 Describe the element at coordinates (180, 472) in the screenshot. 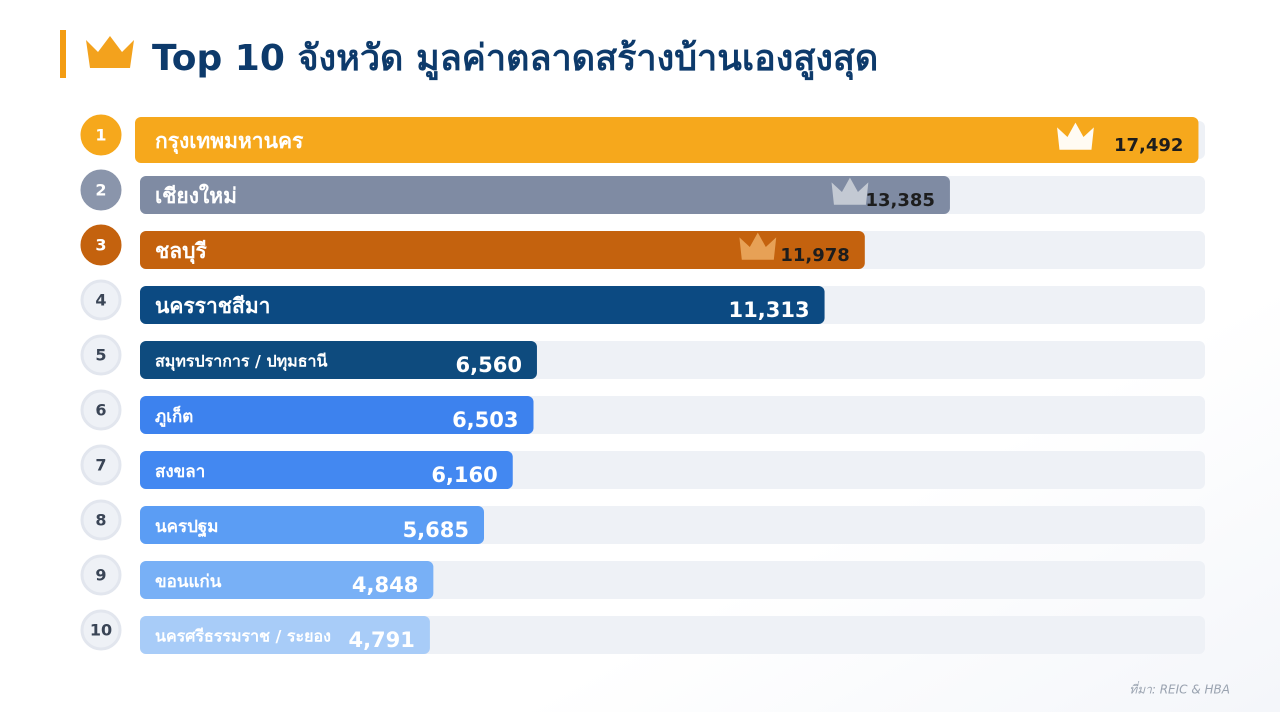

I see `category-label: สงขลา` at that location.